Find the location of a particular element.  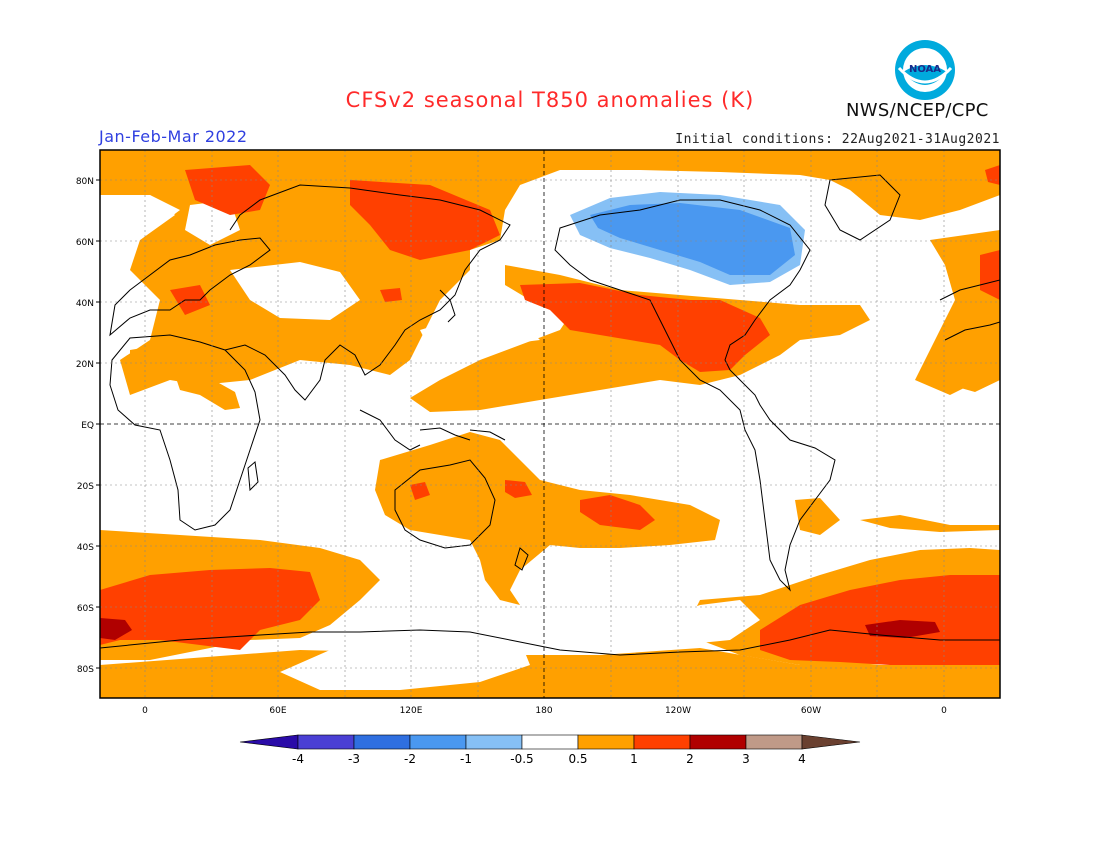

lat-label: 60S is located at coordinates (85, 609).